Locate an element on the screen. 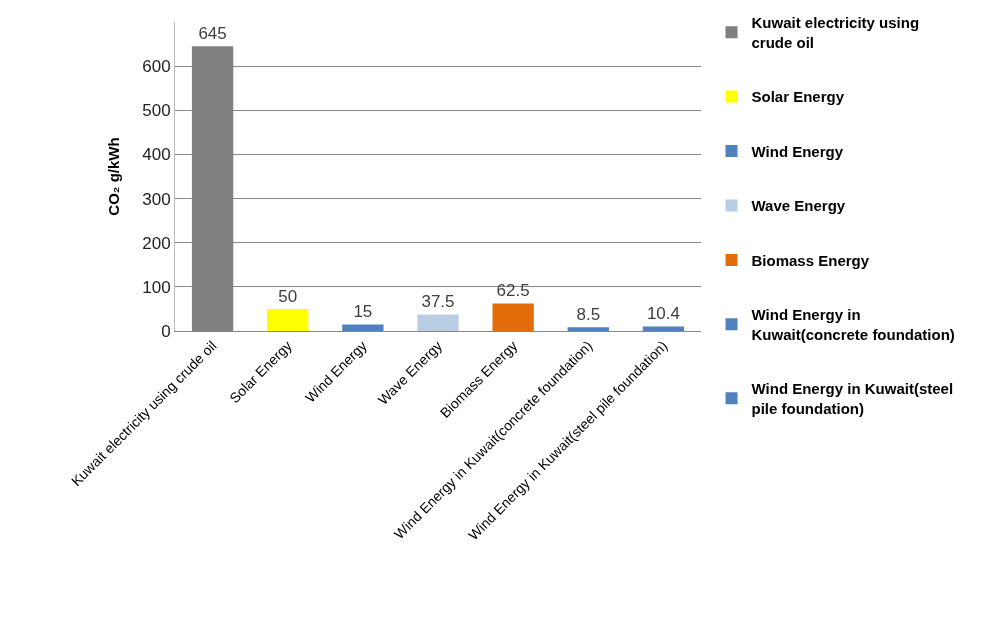 The height and width of the screenshot is (634, 1001). data-label: 62.5 is located at coordinates (513, 291).